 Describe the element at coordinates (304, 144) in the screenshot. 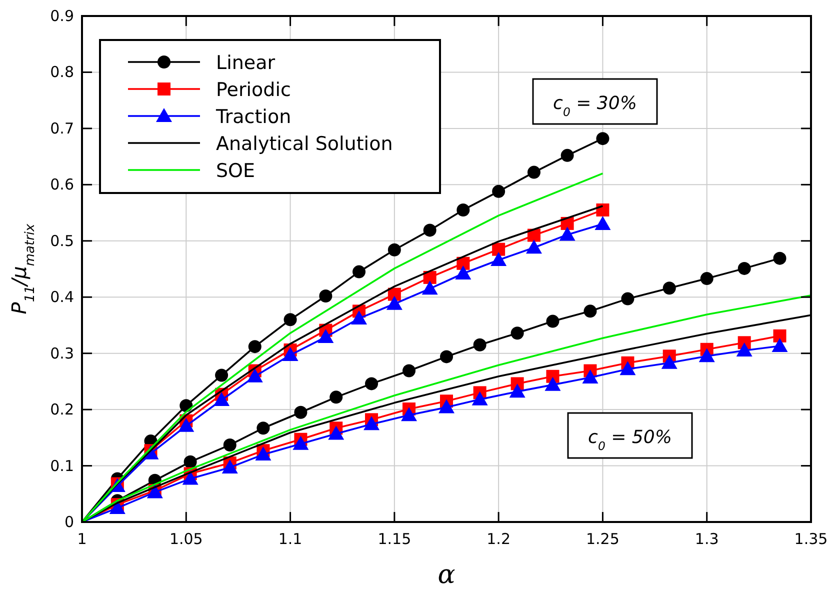

I see `legend-label: Analytical Solution` at that location.